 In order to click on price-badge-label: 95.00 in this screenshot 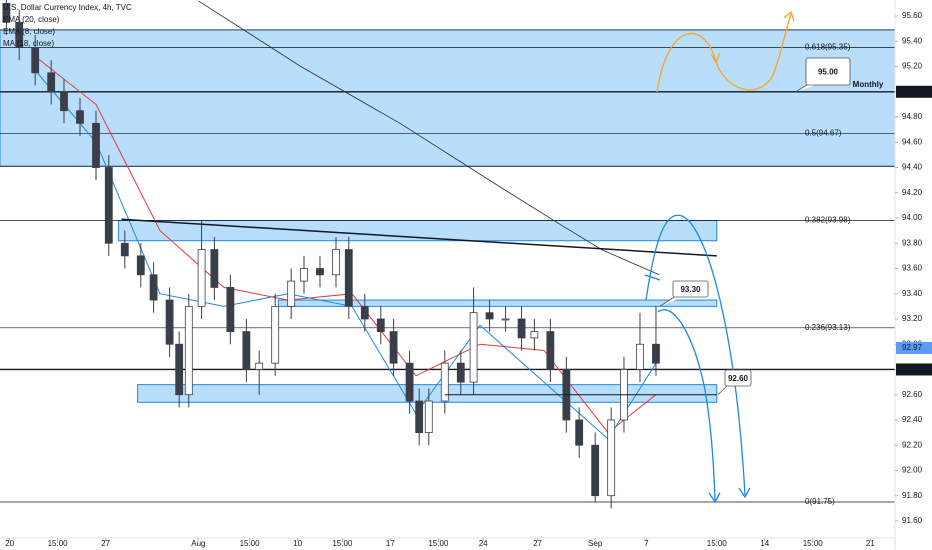, I will do `click(912, 91)`.